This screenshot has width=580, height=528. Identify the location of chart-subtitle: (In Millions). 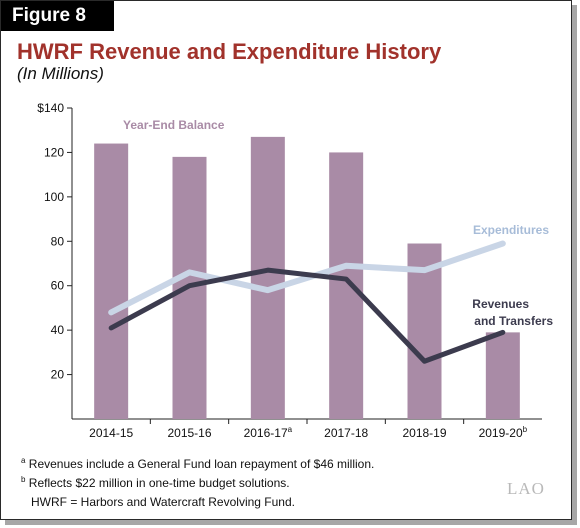
(60, 73).